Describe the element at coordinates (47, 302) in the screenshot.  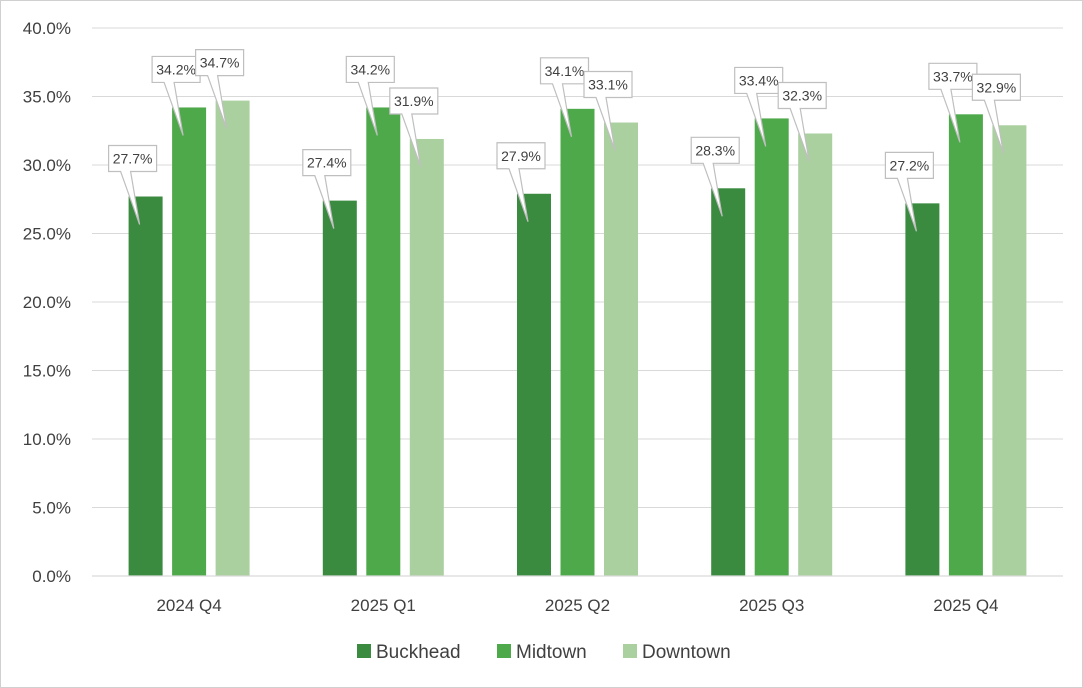
I see `y-tick-label: 20.0%` at that location.